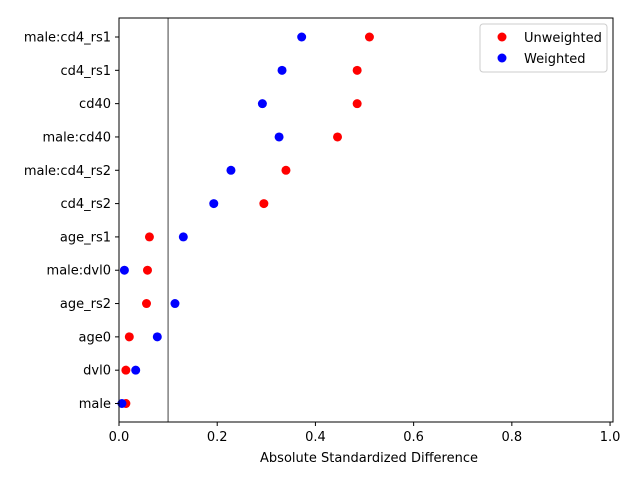 This screenshot has width=640, height=480. I want to click on y-category-label: male:cd4_rs1, so click(67, 38).